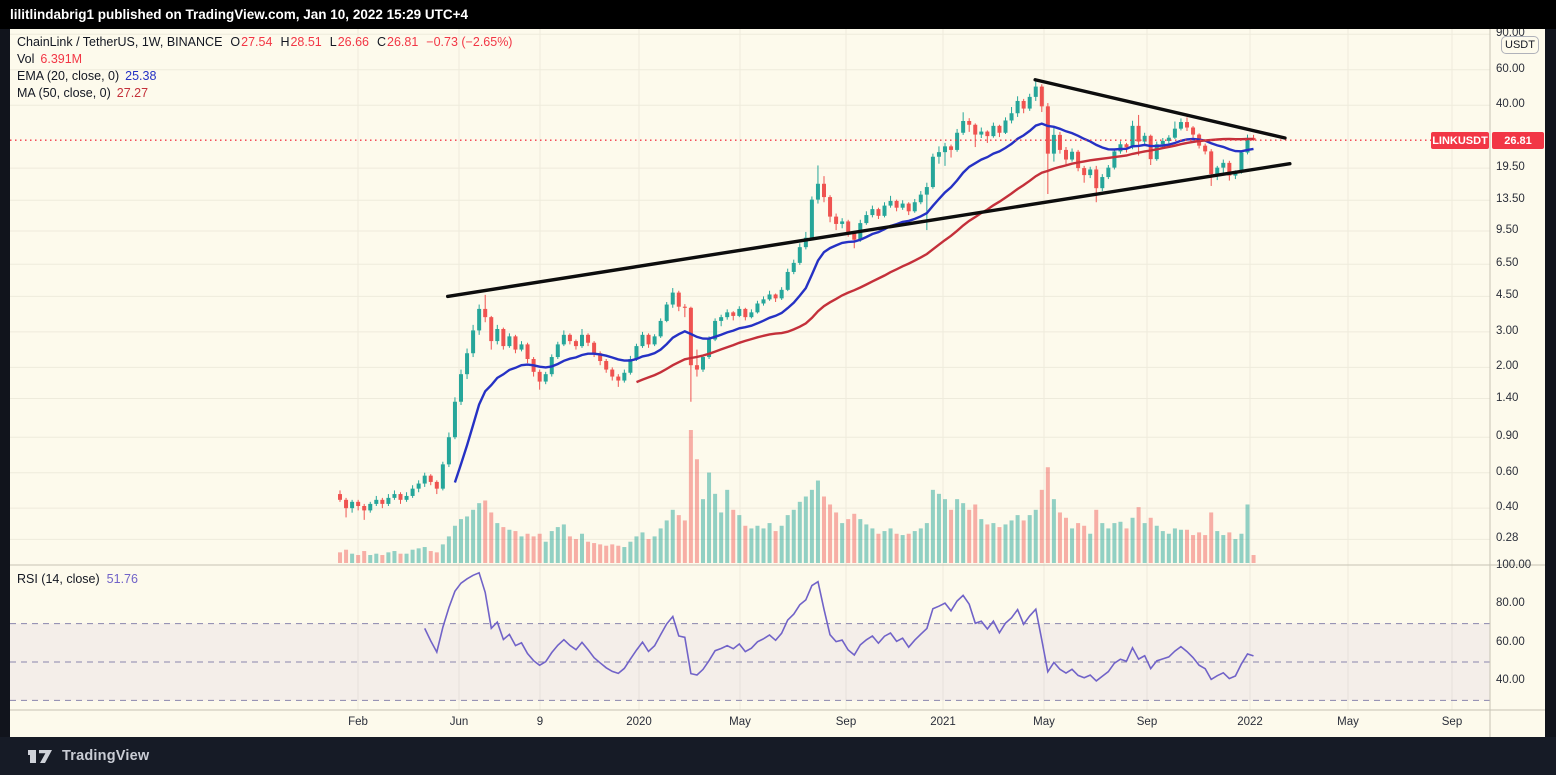 The height and width of the screenshot is (775, 1556). Describe the element at coordinates (353, 42) in the screenshot. I see `low-value: 26.66` at that location.